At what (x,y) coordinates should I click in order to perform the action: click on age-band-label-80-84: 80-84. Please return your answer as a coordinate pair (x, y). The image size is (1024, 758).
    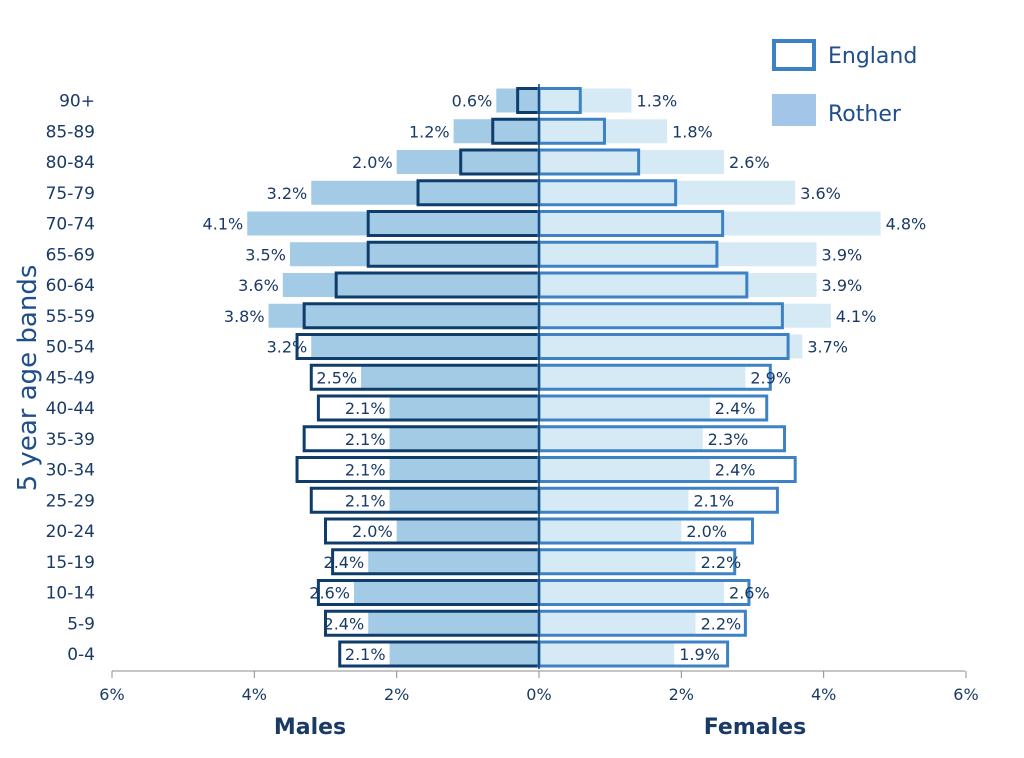
    Looking at the image, I should click on (70, 163).